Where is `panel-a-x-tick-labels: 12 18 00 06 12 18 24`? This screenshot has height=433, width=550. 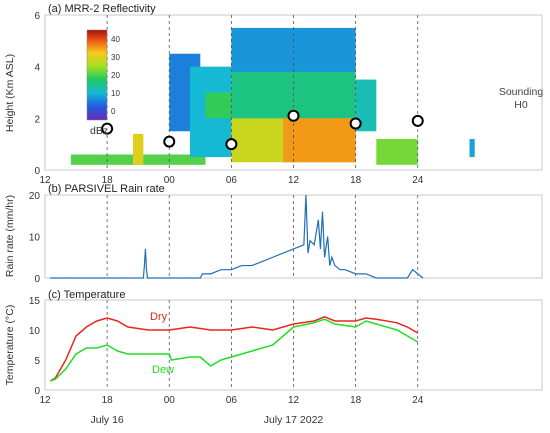 panel-a-x-tick-labels: 12 18 00 06 12 18 24 is located at coordinates (231, 180).